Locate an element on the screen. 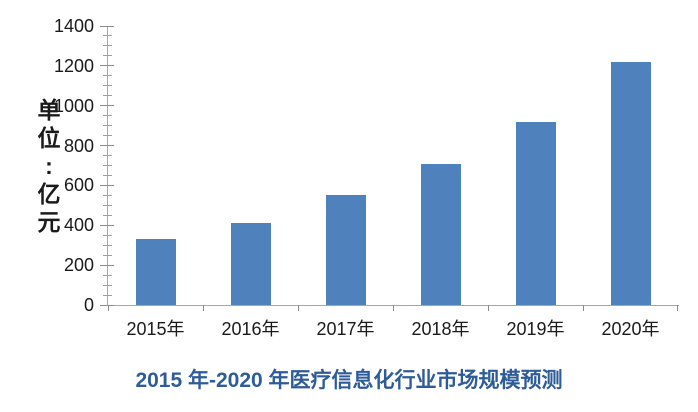  bar-2015年 is located at coordinates (155, 272).